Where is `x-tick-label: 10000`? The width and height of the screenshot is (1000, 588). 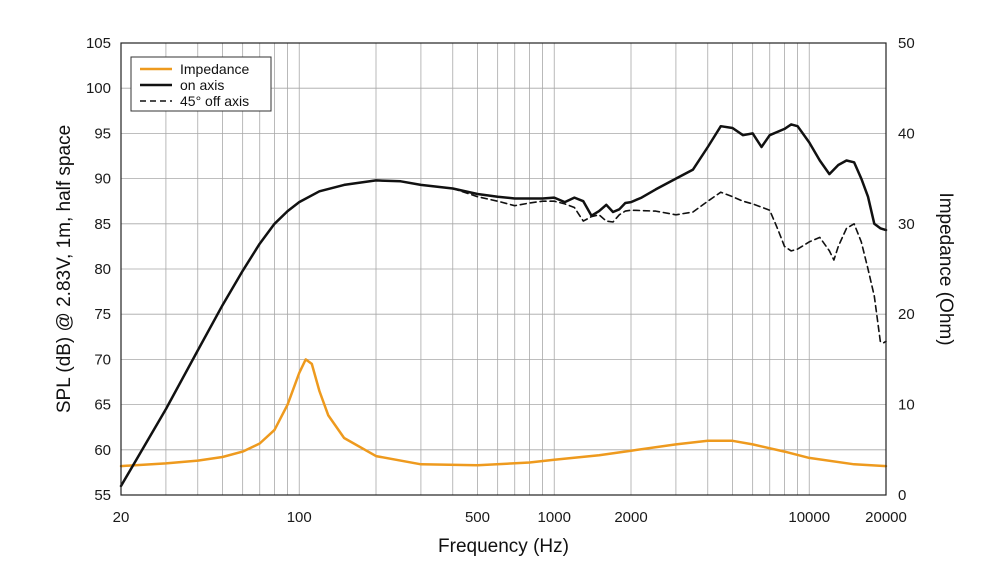
x-tick-label: 10000 is located at coordinates (809, 517).